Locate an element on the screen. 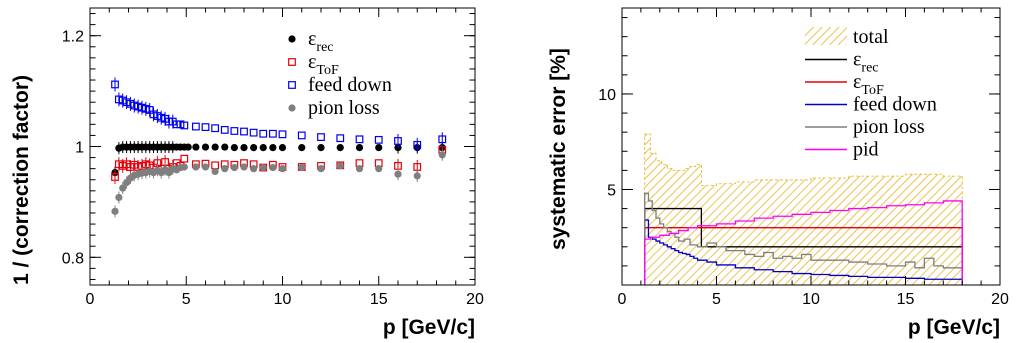  left-plot-area is located at coordinates (279, 147).